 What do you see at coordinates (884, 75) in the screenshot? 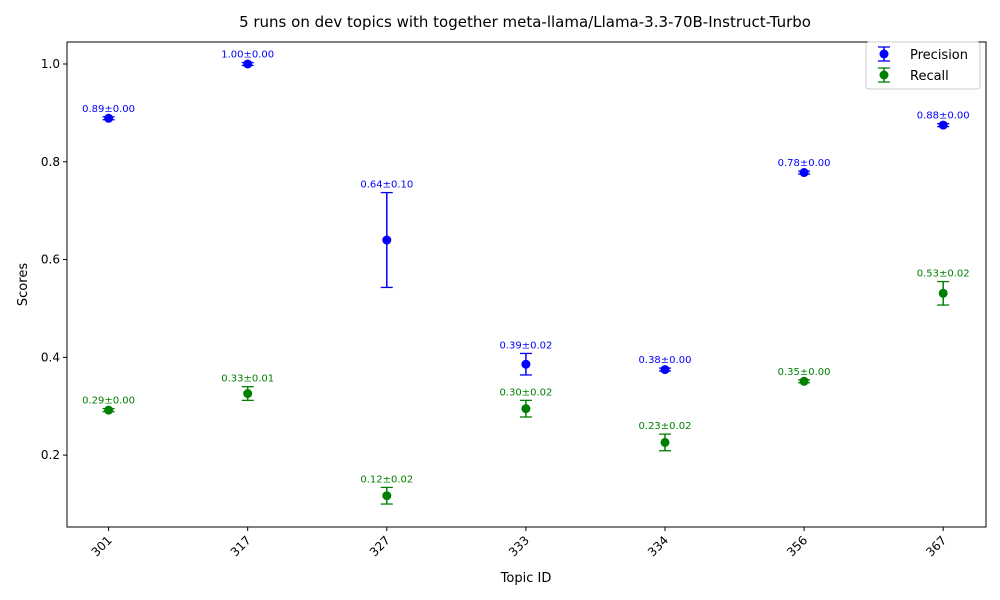
I see `legend-recall-marker` at bounding box center [884, 75].